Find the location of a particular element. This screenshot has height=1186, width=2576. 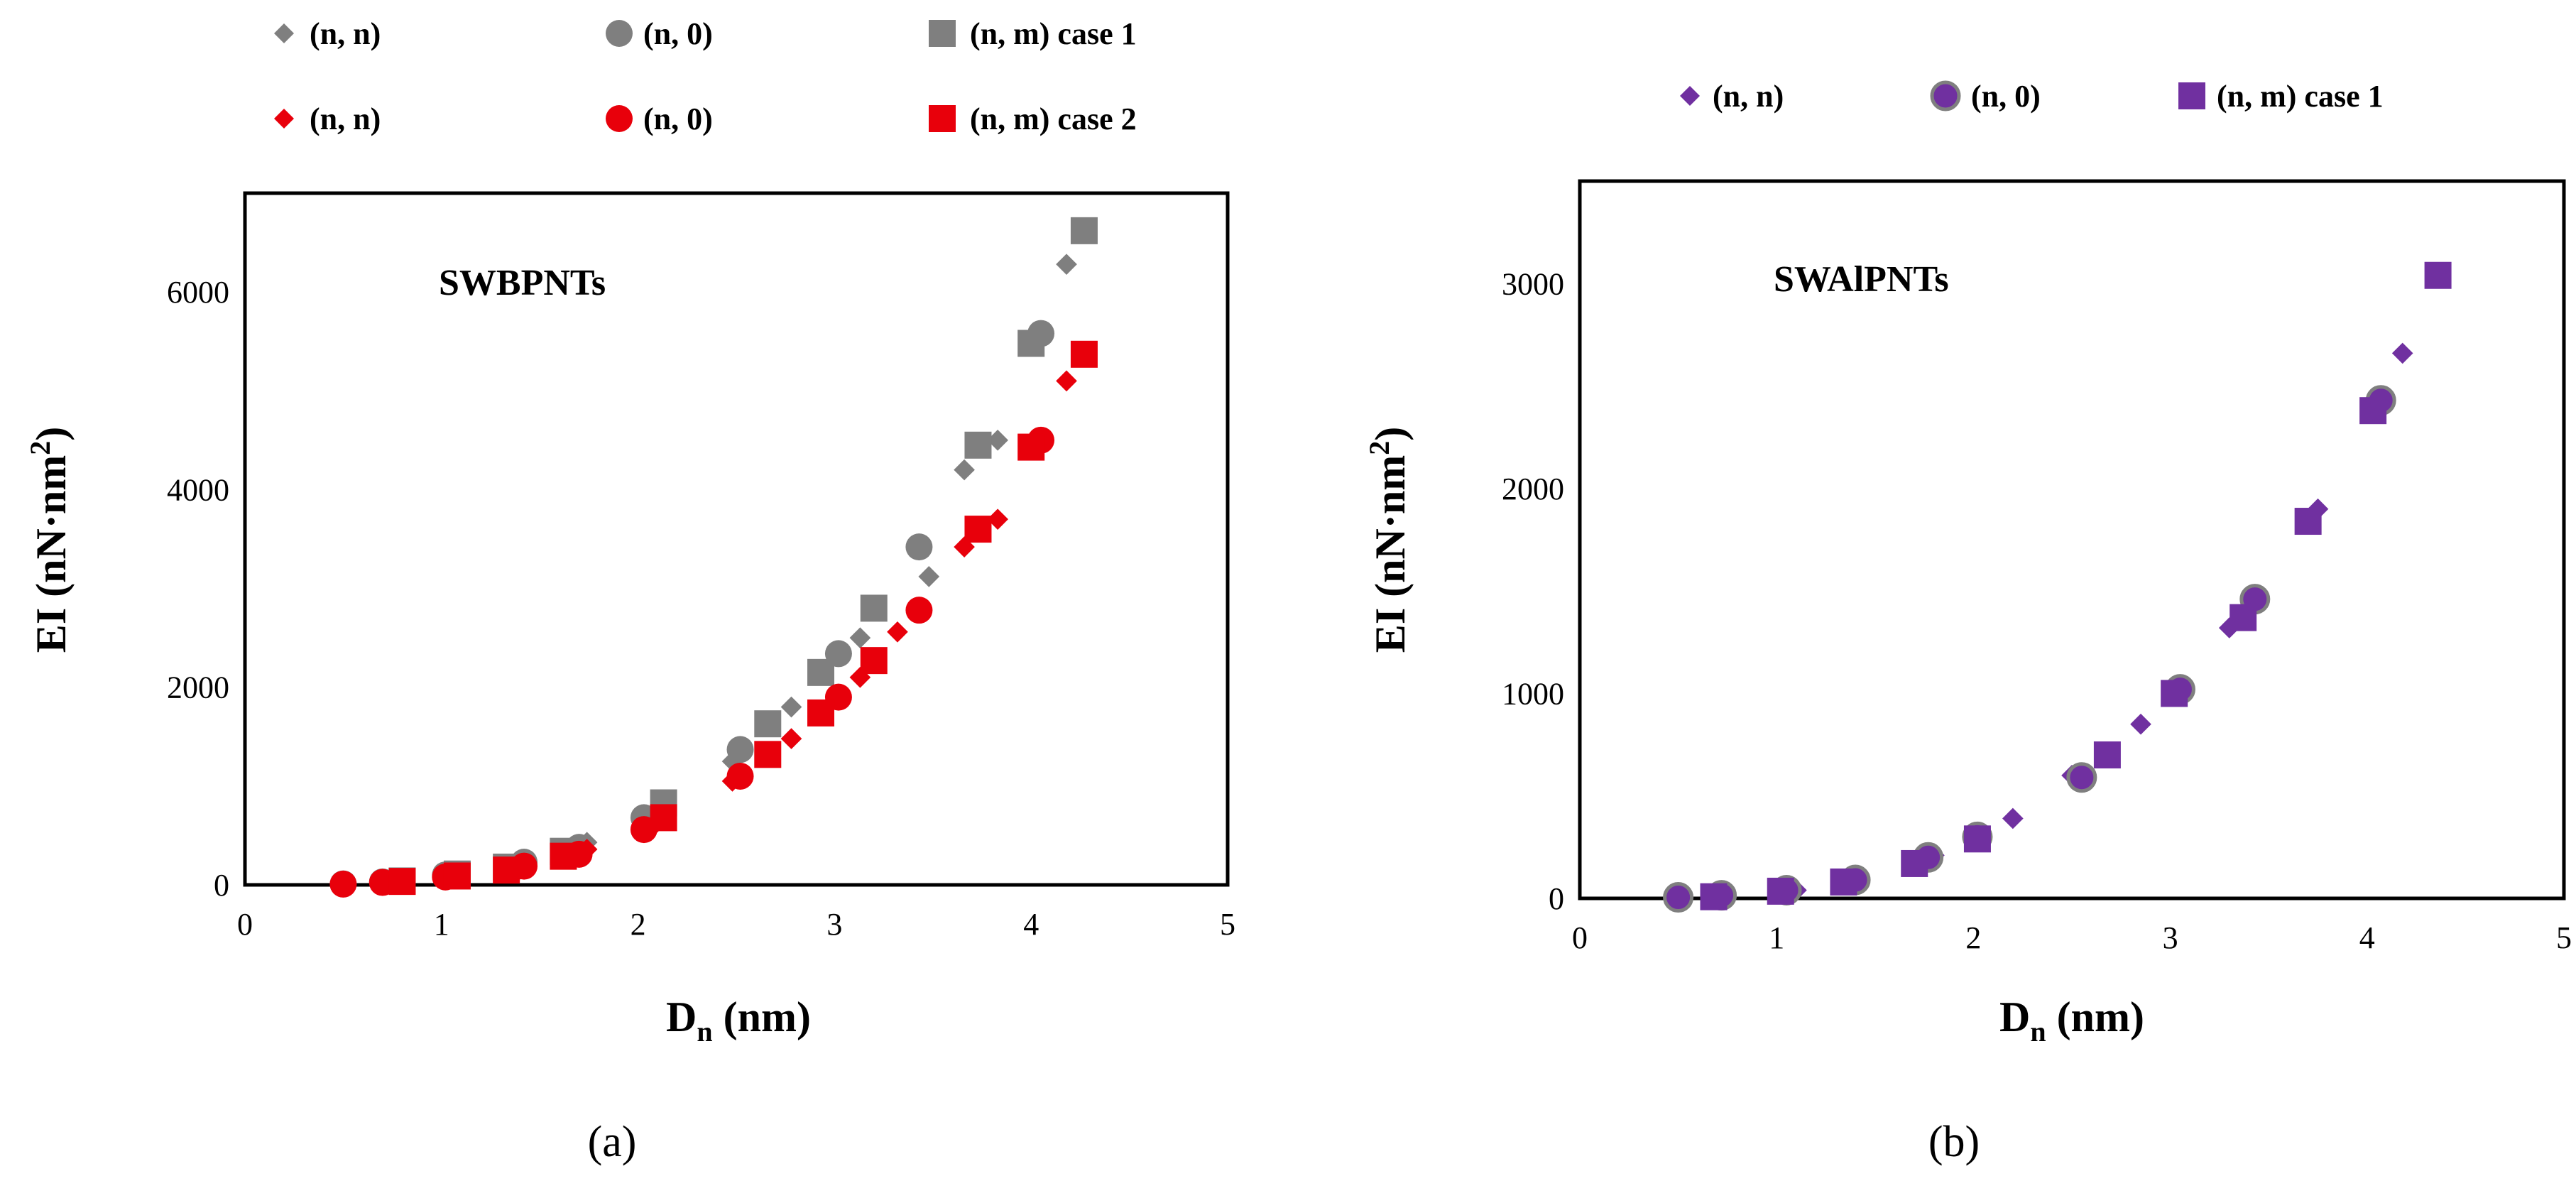

legend-a-item-5: (n, 0) is located at coordinates (659, 119).